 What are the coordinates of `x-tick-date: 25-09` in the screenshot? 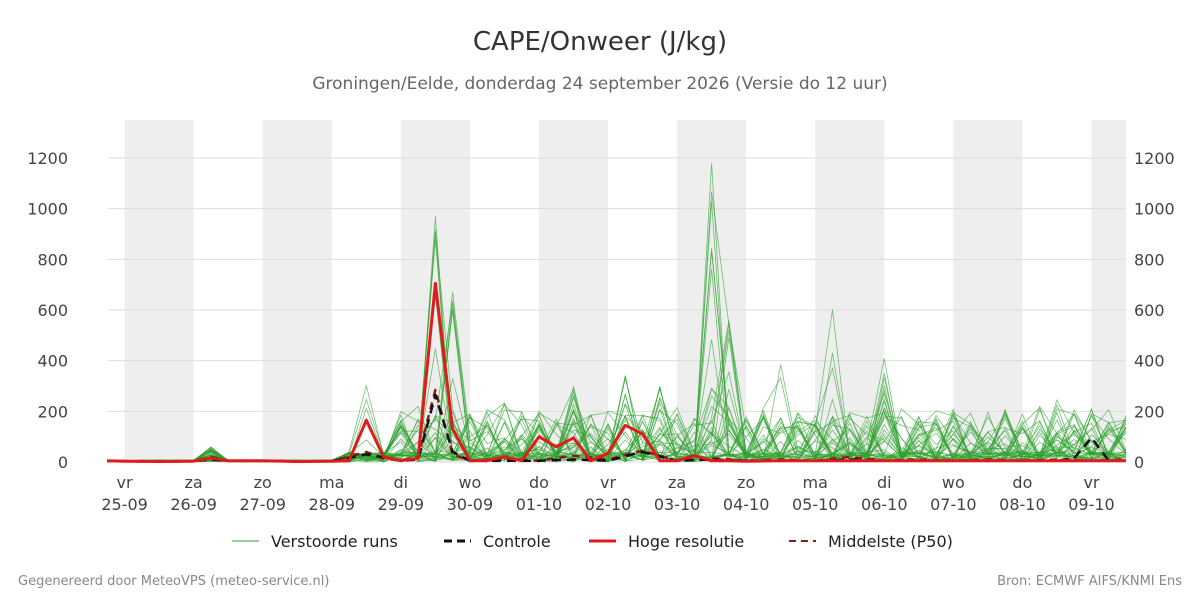 It's located at (124, 504).